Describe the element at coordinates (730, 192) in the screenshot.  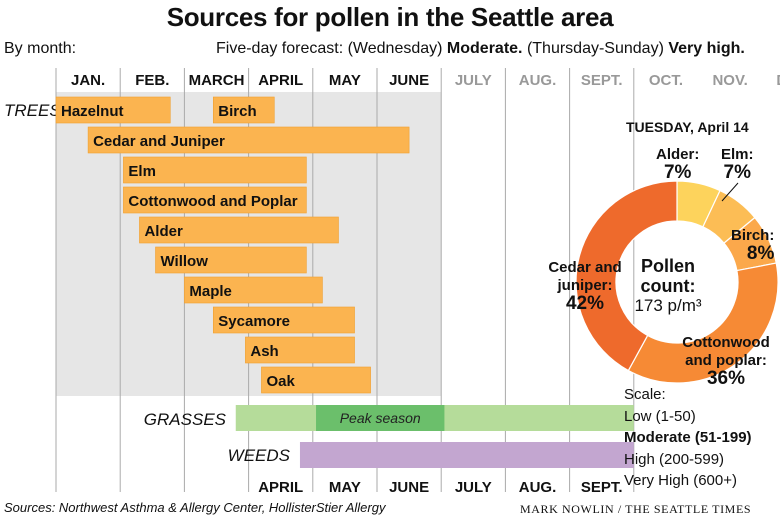
I see `elm-leader-line` at that location.